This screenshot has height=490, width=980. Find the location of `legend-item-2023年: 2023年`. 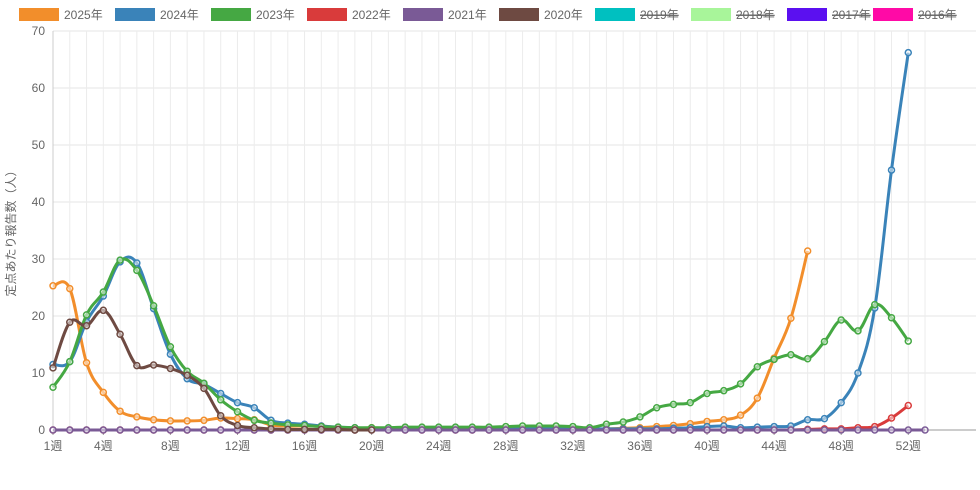

legend-item-2023年: 2023年 is located at coordinates (253, 15).